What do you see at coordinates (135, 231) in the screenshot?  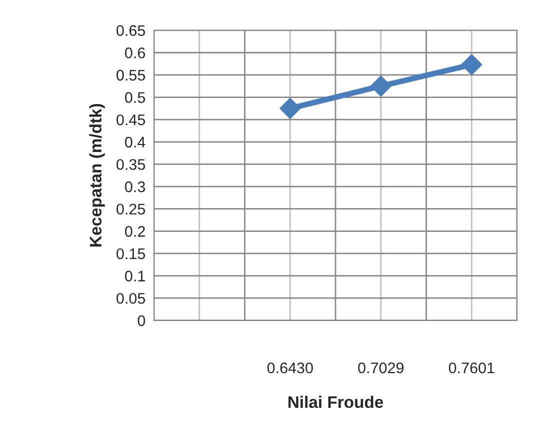 I see `y-tick-label: 0.2` at bounding box center [135, 231].